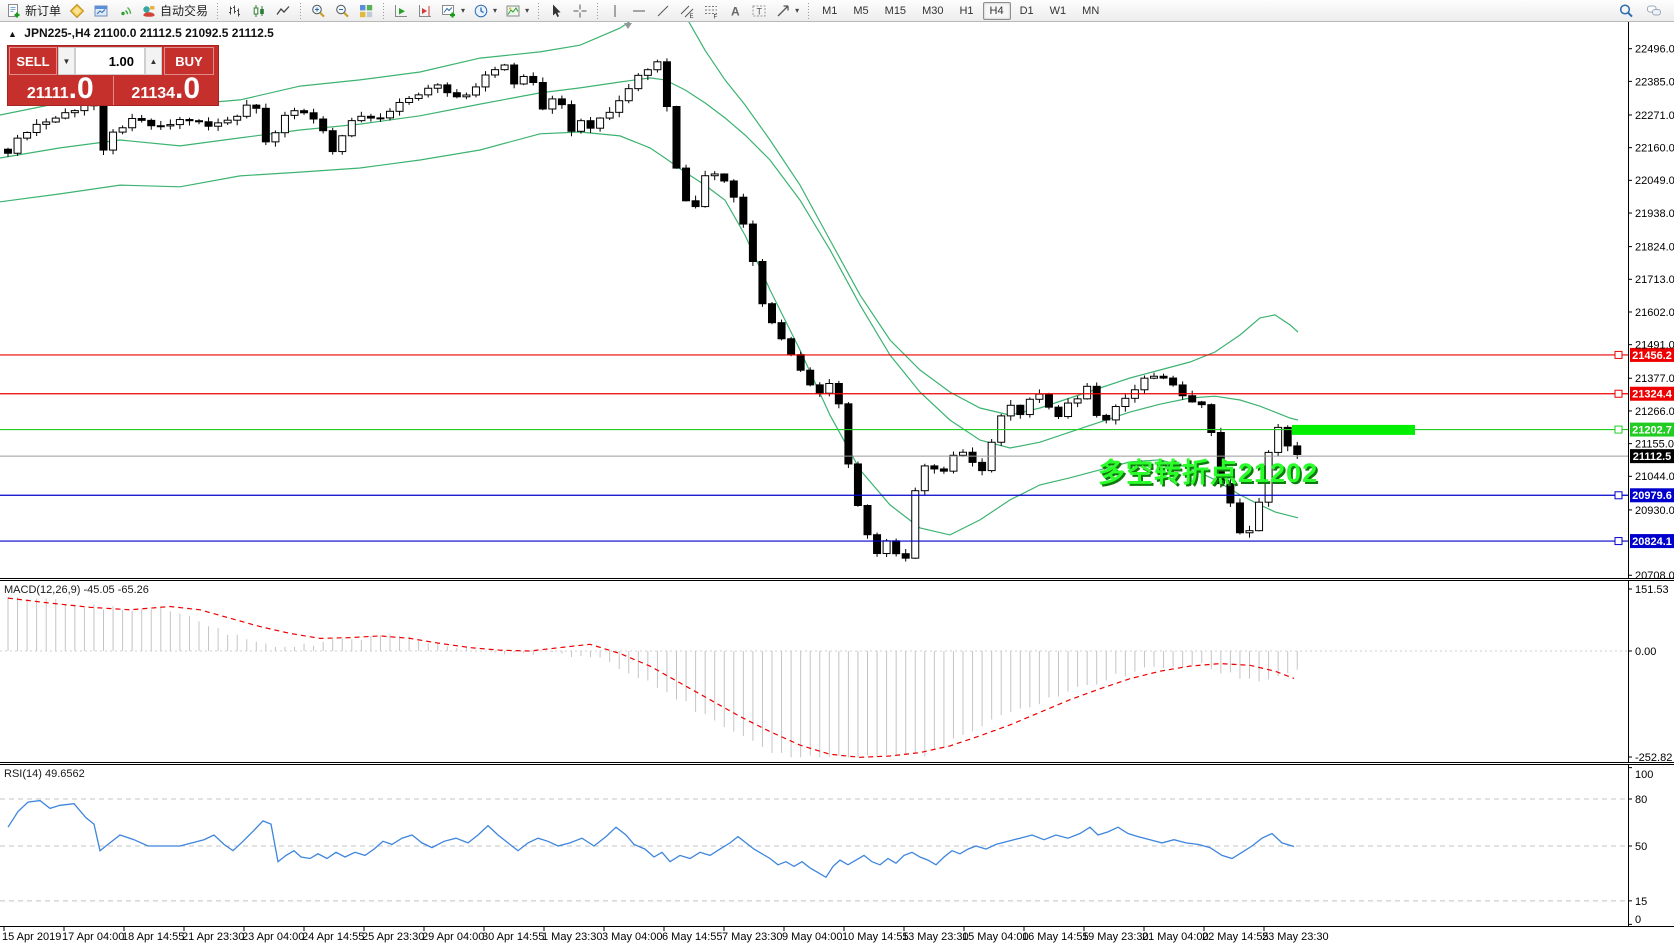 This screenshot has height=945, width=1674. I want to click on sell-button: SELL, so click(33, 61).